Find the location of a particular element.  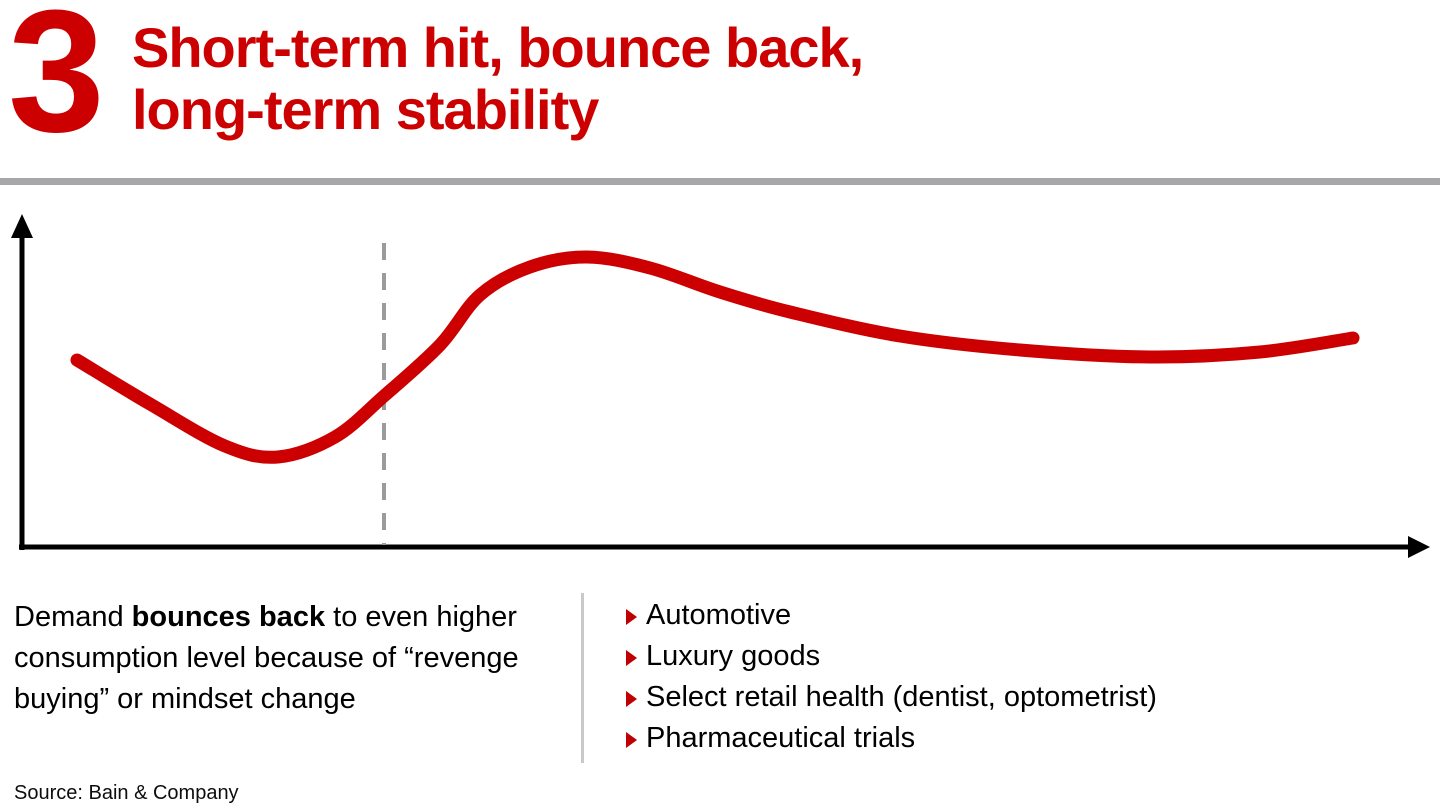

x-axis-arrowhead-icon is located at coordinates (1419, 547).